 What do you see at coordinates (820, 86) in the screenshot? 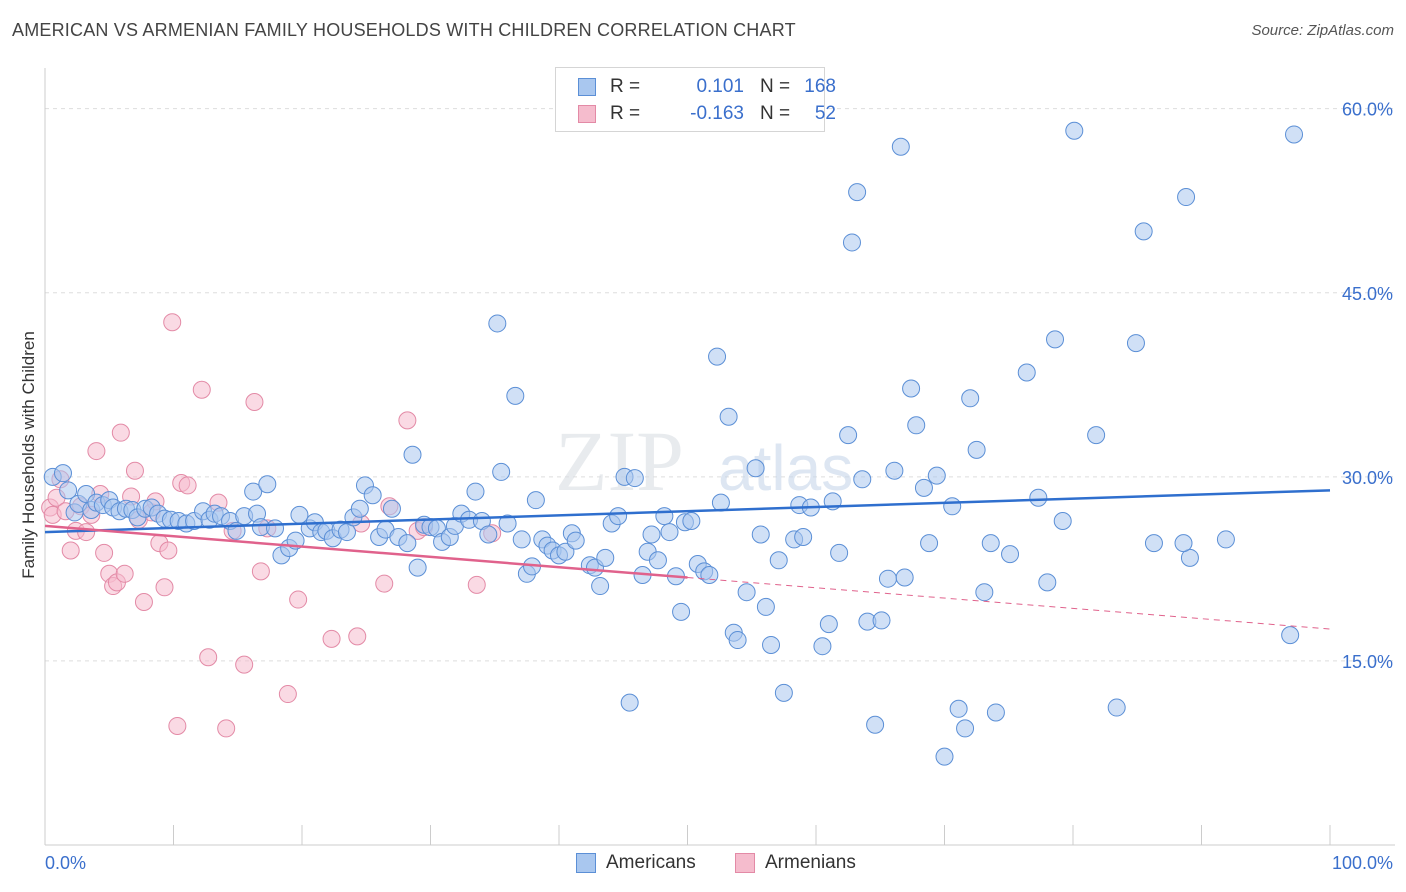
I see `americans-n-value: 168` at bounding box center [820, 86].